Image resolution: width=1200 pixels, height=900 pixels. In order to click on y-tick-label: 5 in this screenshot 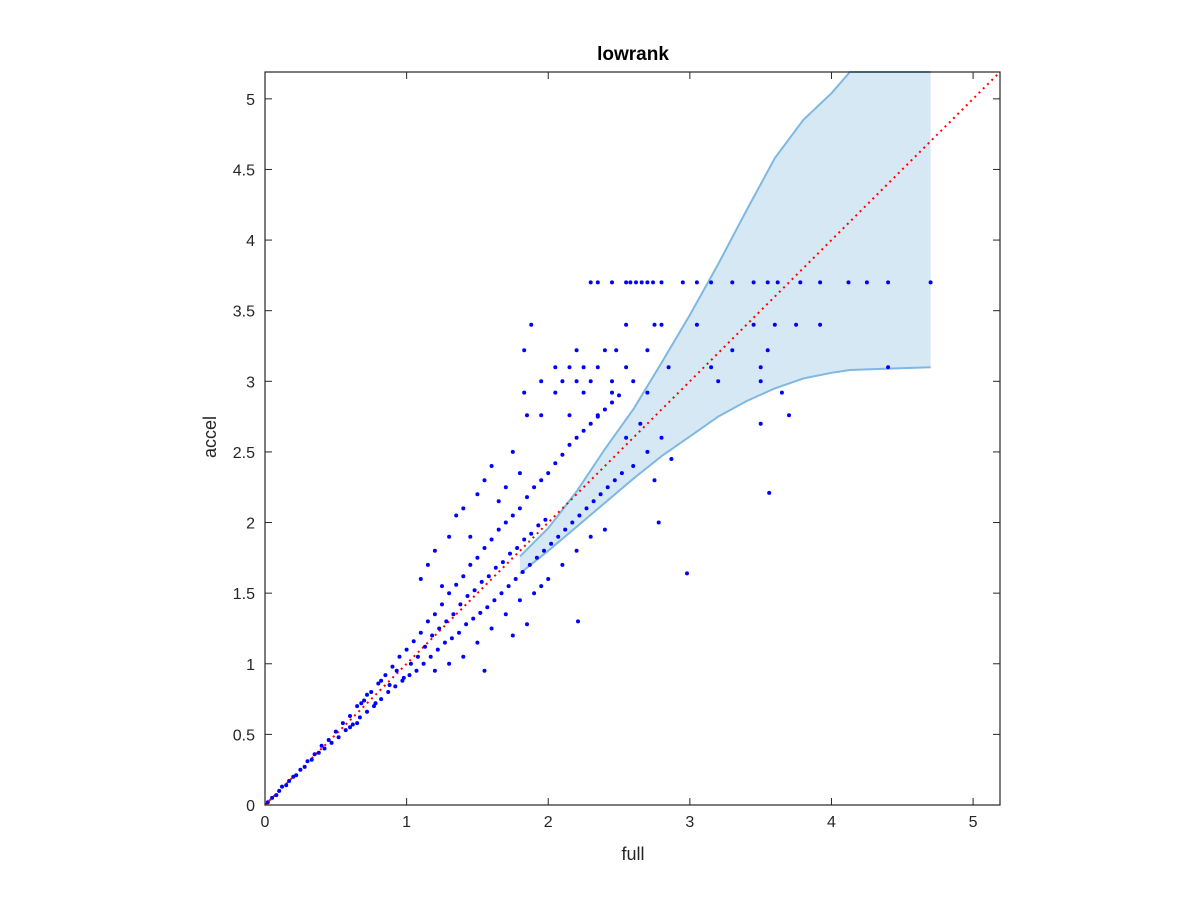, I will do `click(250, 100)`.